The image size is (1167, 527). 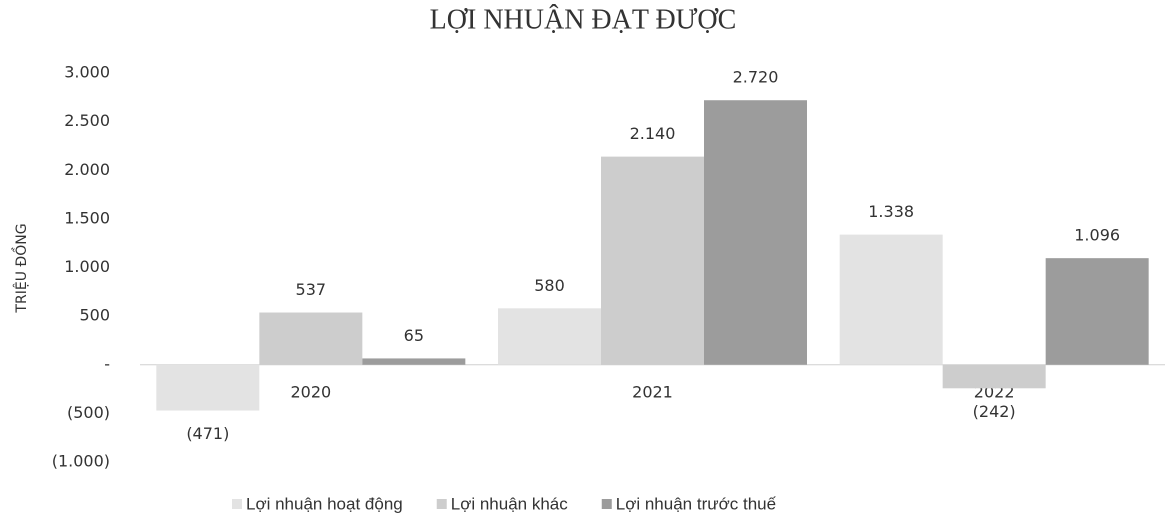 I want to click on y-tick-label: 2.500, so click(x=87, y=120).